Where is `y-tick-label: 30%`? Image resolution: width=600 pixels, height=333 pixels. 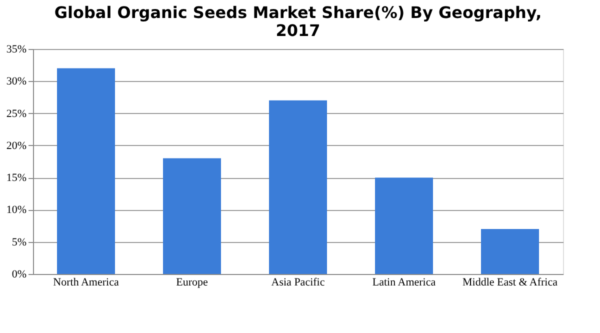 y-tick-label: 30% is located at coordinates (16, 82).